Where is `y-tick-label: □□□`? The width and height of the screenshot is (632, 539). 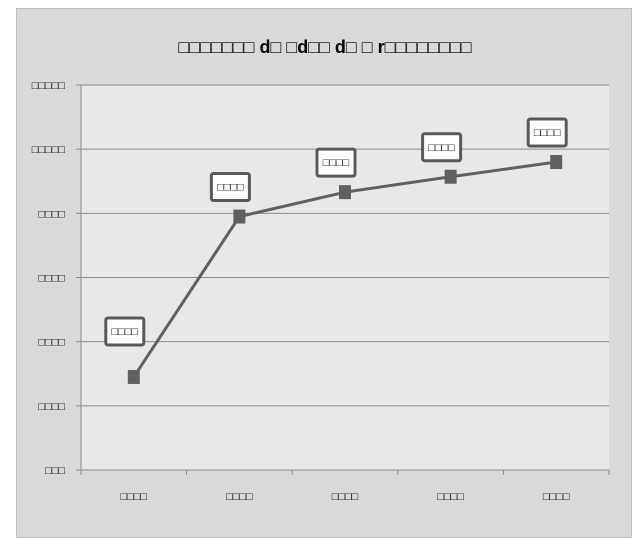 y-tick-label: □□□ is located at coordinates (55, 471).